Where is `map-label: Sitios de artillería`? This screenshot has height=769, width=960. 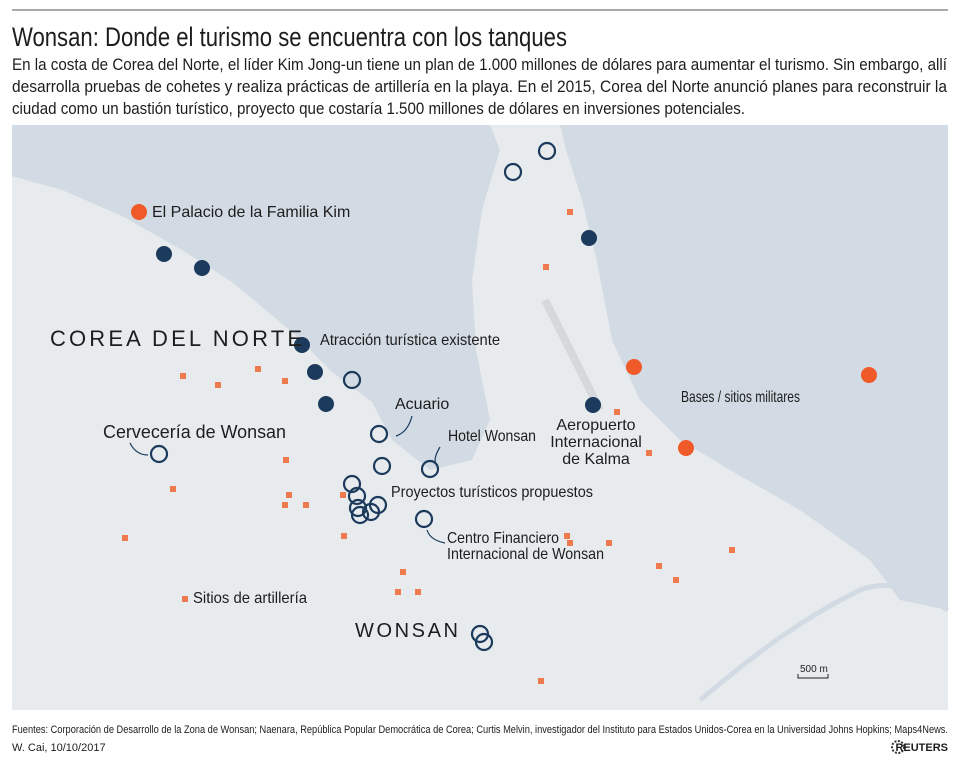
map-label: Sitios de artillería is located at coordinates (250, 598).